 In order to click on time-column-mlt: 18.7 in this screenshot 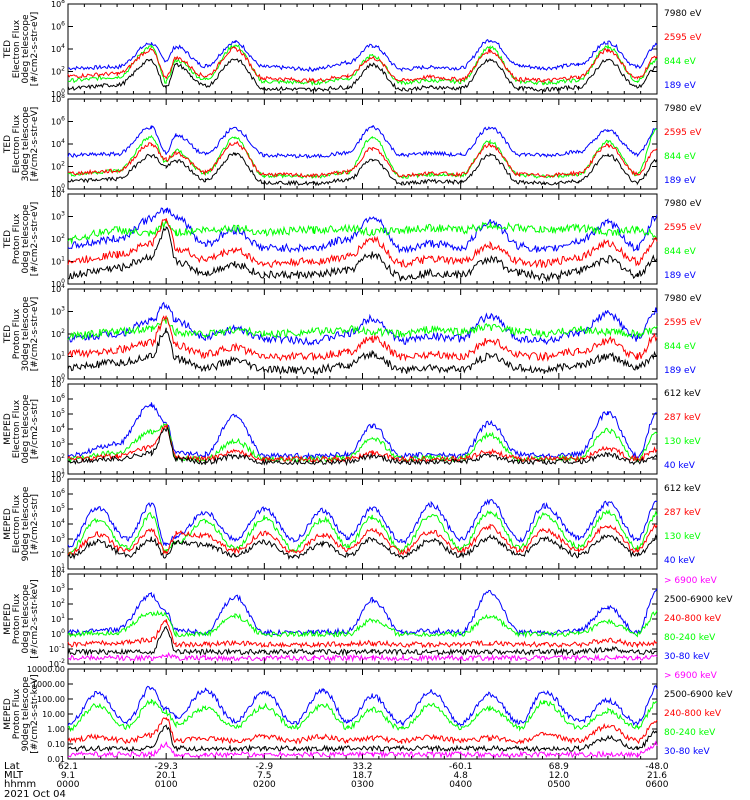, I will do `click(362, 776)`.